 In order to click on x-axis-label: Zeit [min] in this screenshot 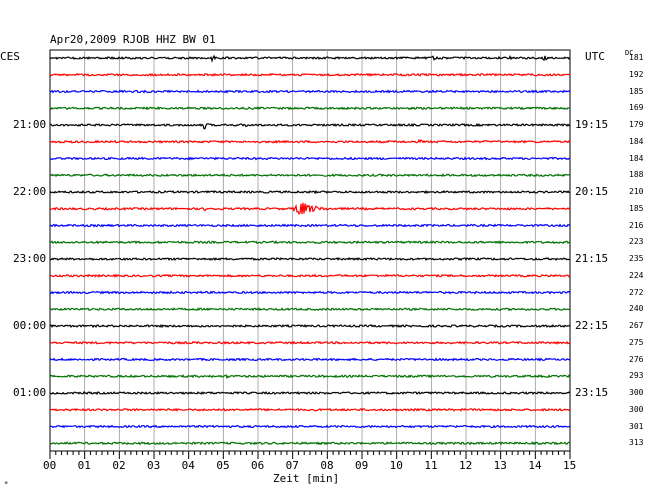, I will do `click(306, 478)`.